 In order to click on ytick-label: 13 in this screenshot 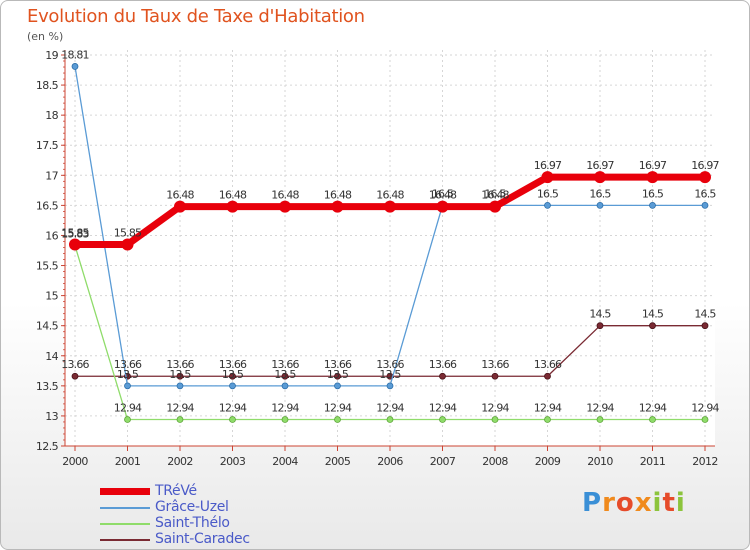, I will do `click(51, 416)`.